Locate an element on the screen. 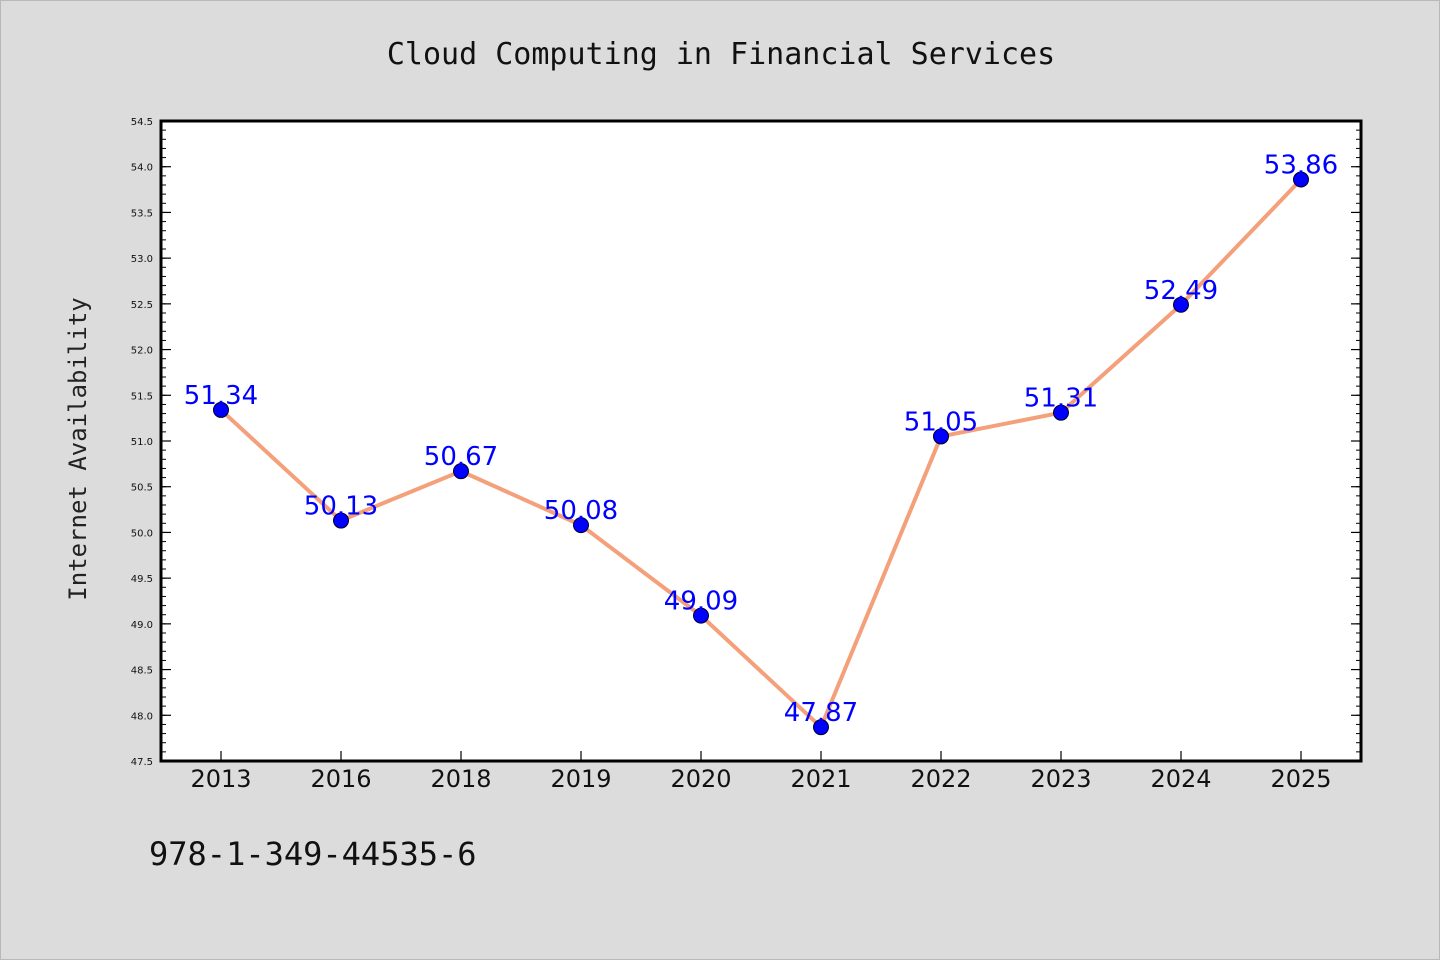 This screenshot has width=1440, height=960. y-tick-label: 50.0 is located at coordinates (142, 533).